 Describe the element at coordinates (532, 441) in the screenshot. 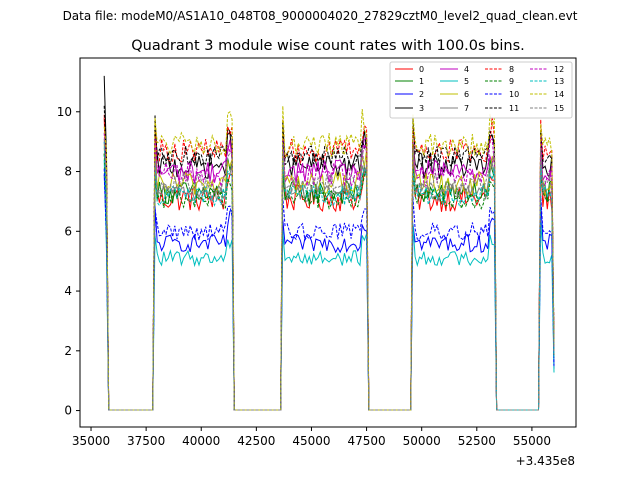

I see `x-tick-label: 55000` at that location.